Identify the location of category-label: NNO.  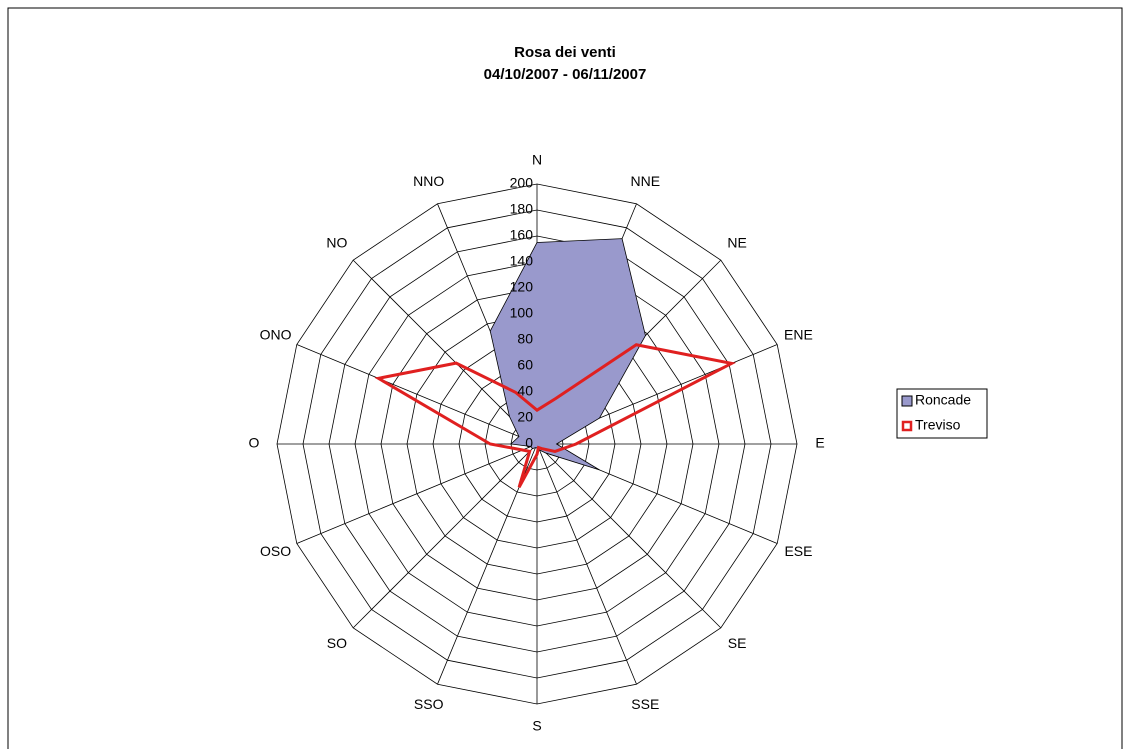
(428, 181).